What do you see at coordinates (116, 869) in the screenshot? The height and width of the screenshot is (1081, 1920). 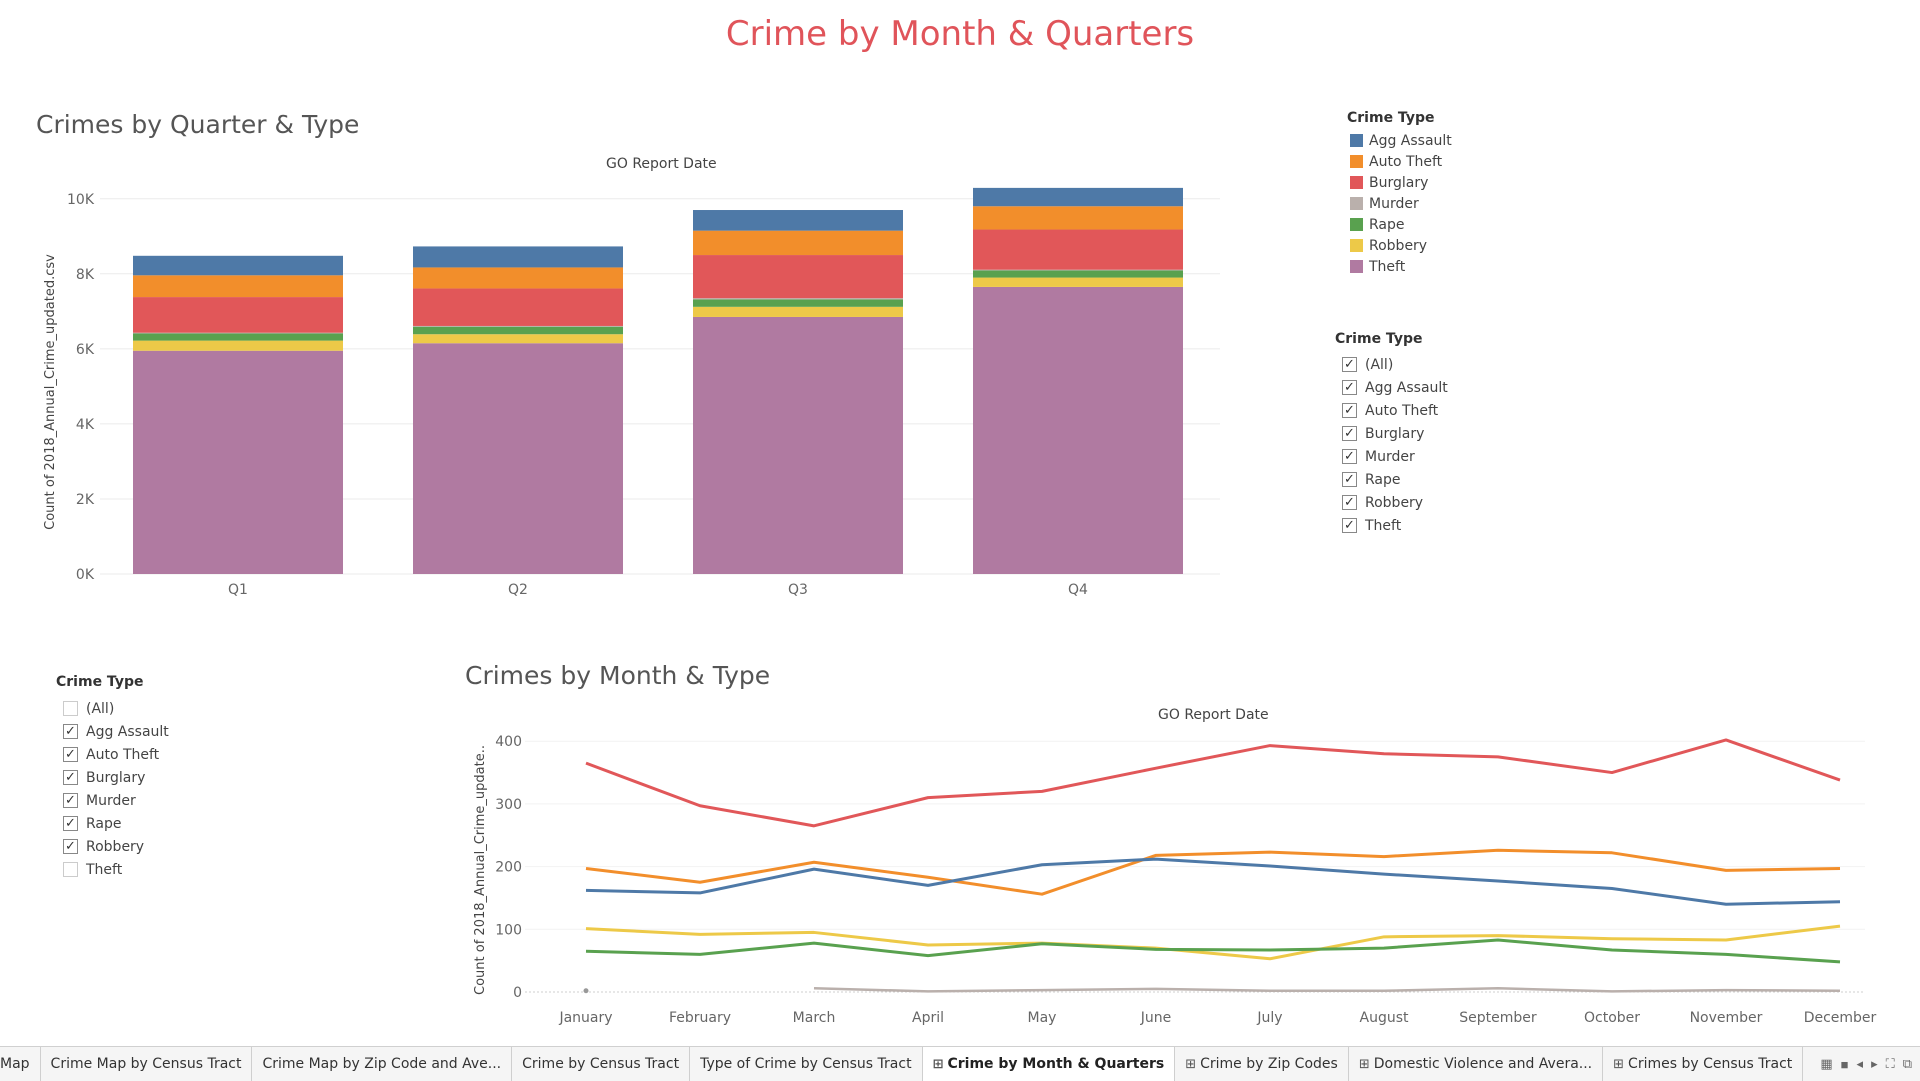 I see `filter-option-theft: Theft` at bounding box center [116, 869].